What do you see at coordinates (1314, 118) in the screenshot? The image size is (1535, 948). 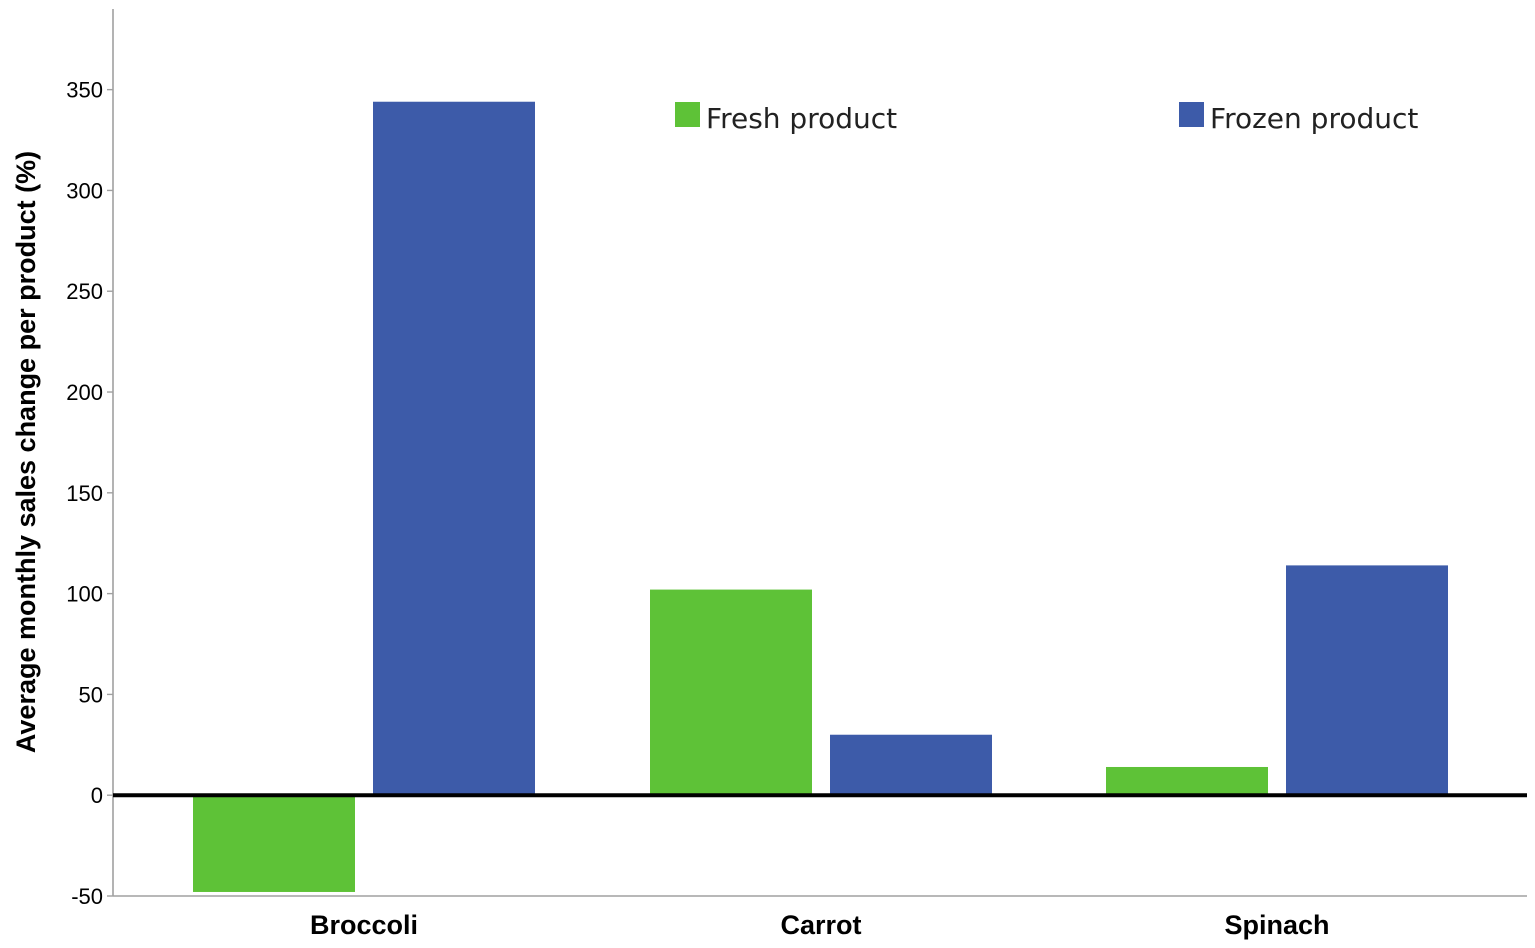 I see `legend-label: Frozen product` at bounding box center [1314, 118].